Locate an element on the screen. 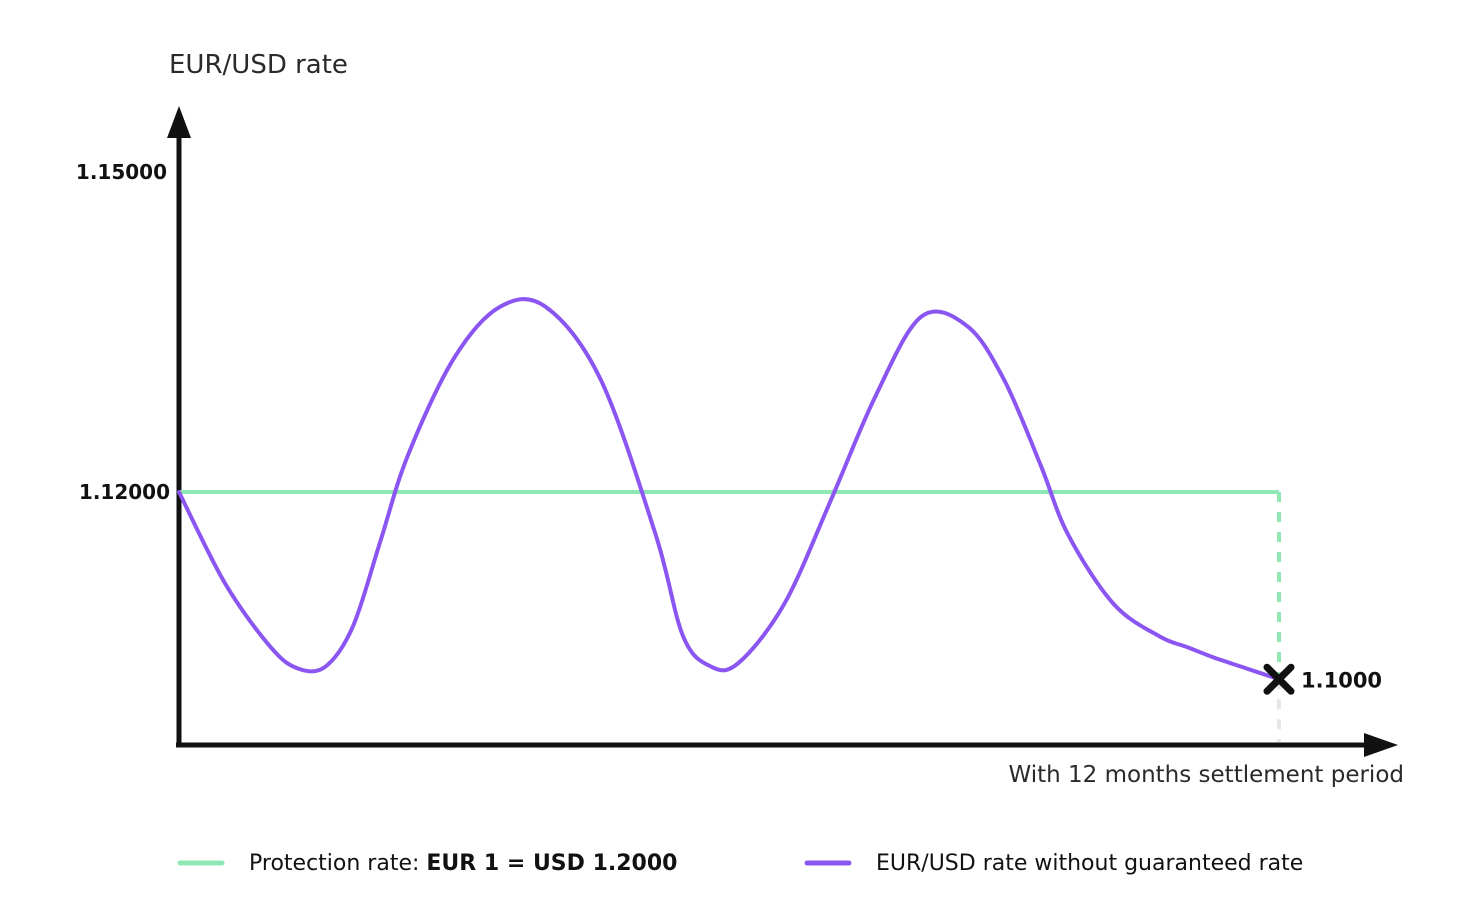 Image resolution: width=1482 pixels, height=902 pixels. y-axis-title: EUR/USD rate is located at coordinates (258, 65).